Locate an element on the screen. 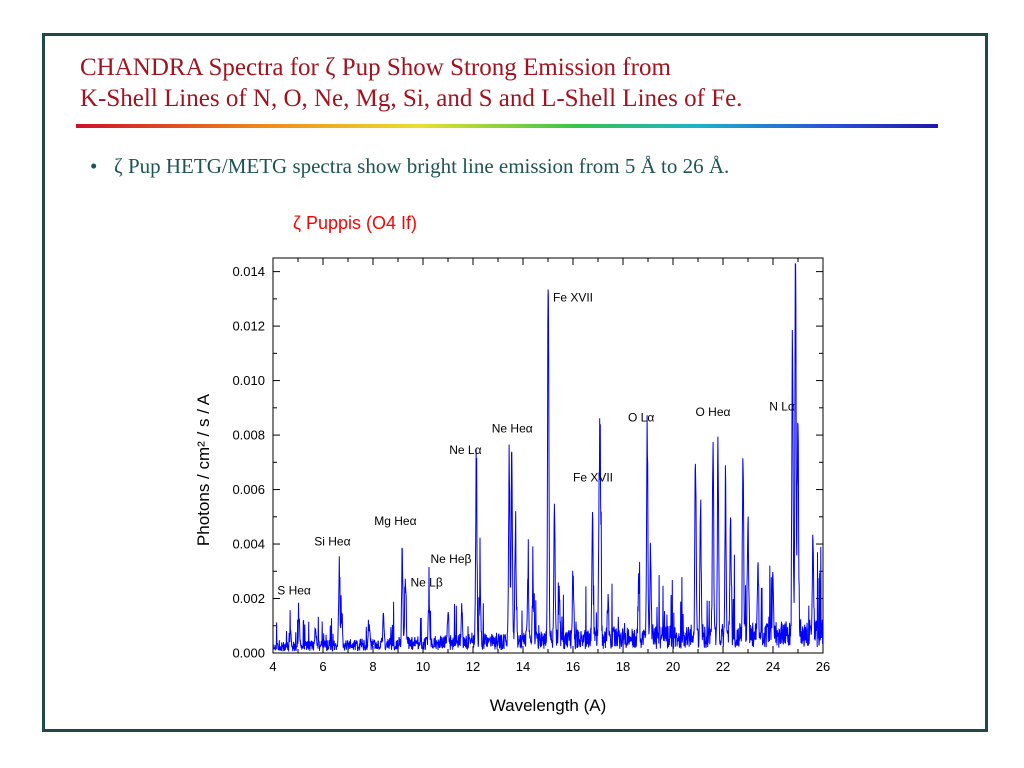 This screenshot has width=1024, height=768. x-tick-label: 6 is located at coordinates (322, 666).